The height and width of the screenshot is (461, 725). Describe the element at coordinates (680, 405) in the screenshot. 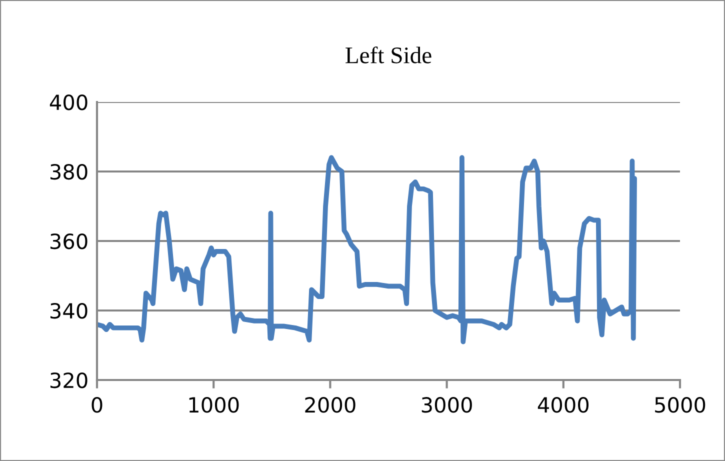

I see `x-tick-label: 5000` at that location.